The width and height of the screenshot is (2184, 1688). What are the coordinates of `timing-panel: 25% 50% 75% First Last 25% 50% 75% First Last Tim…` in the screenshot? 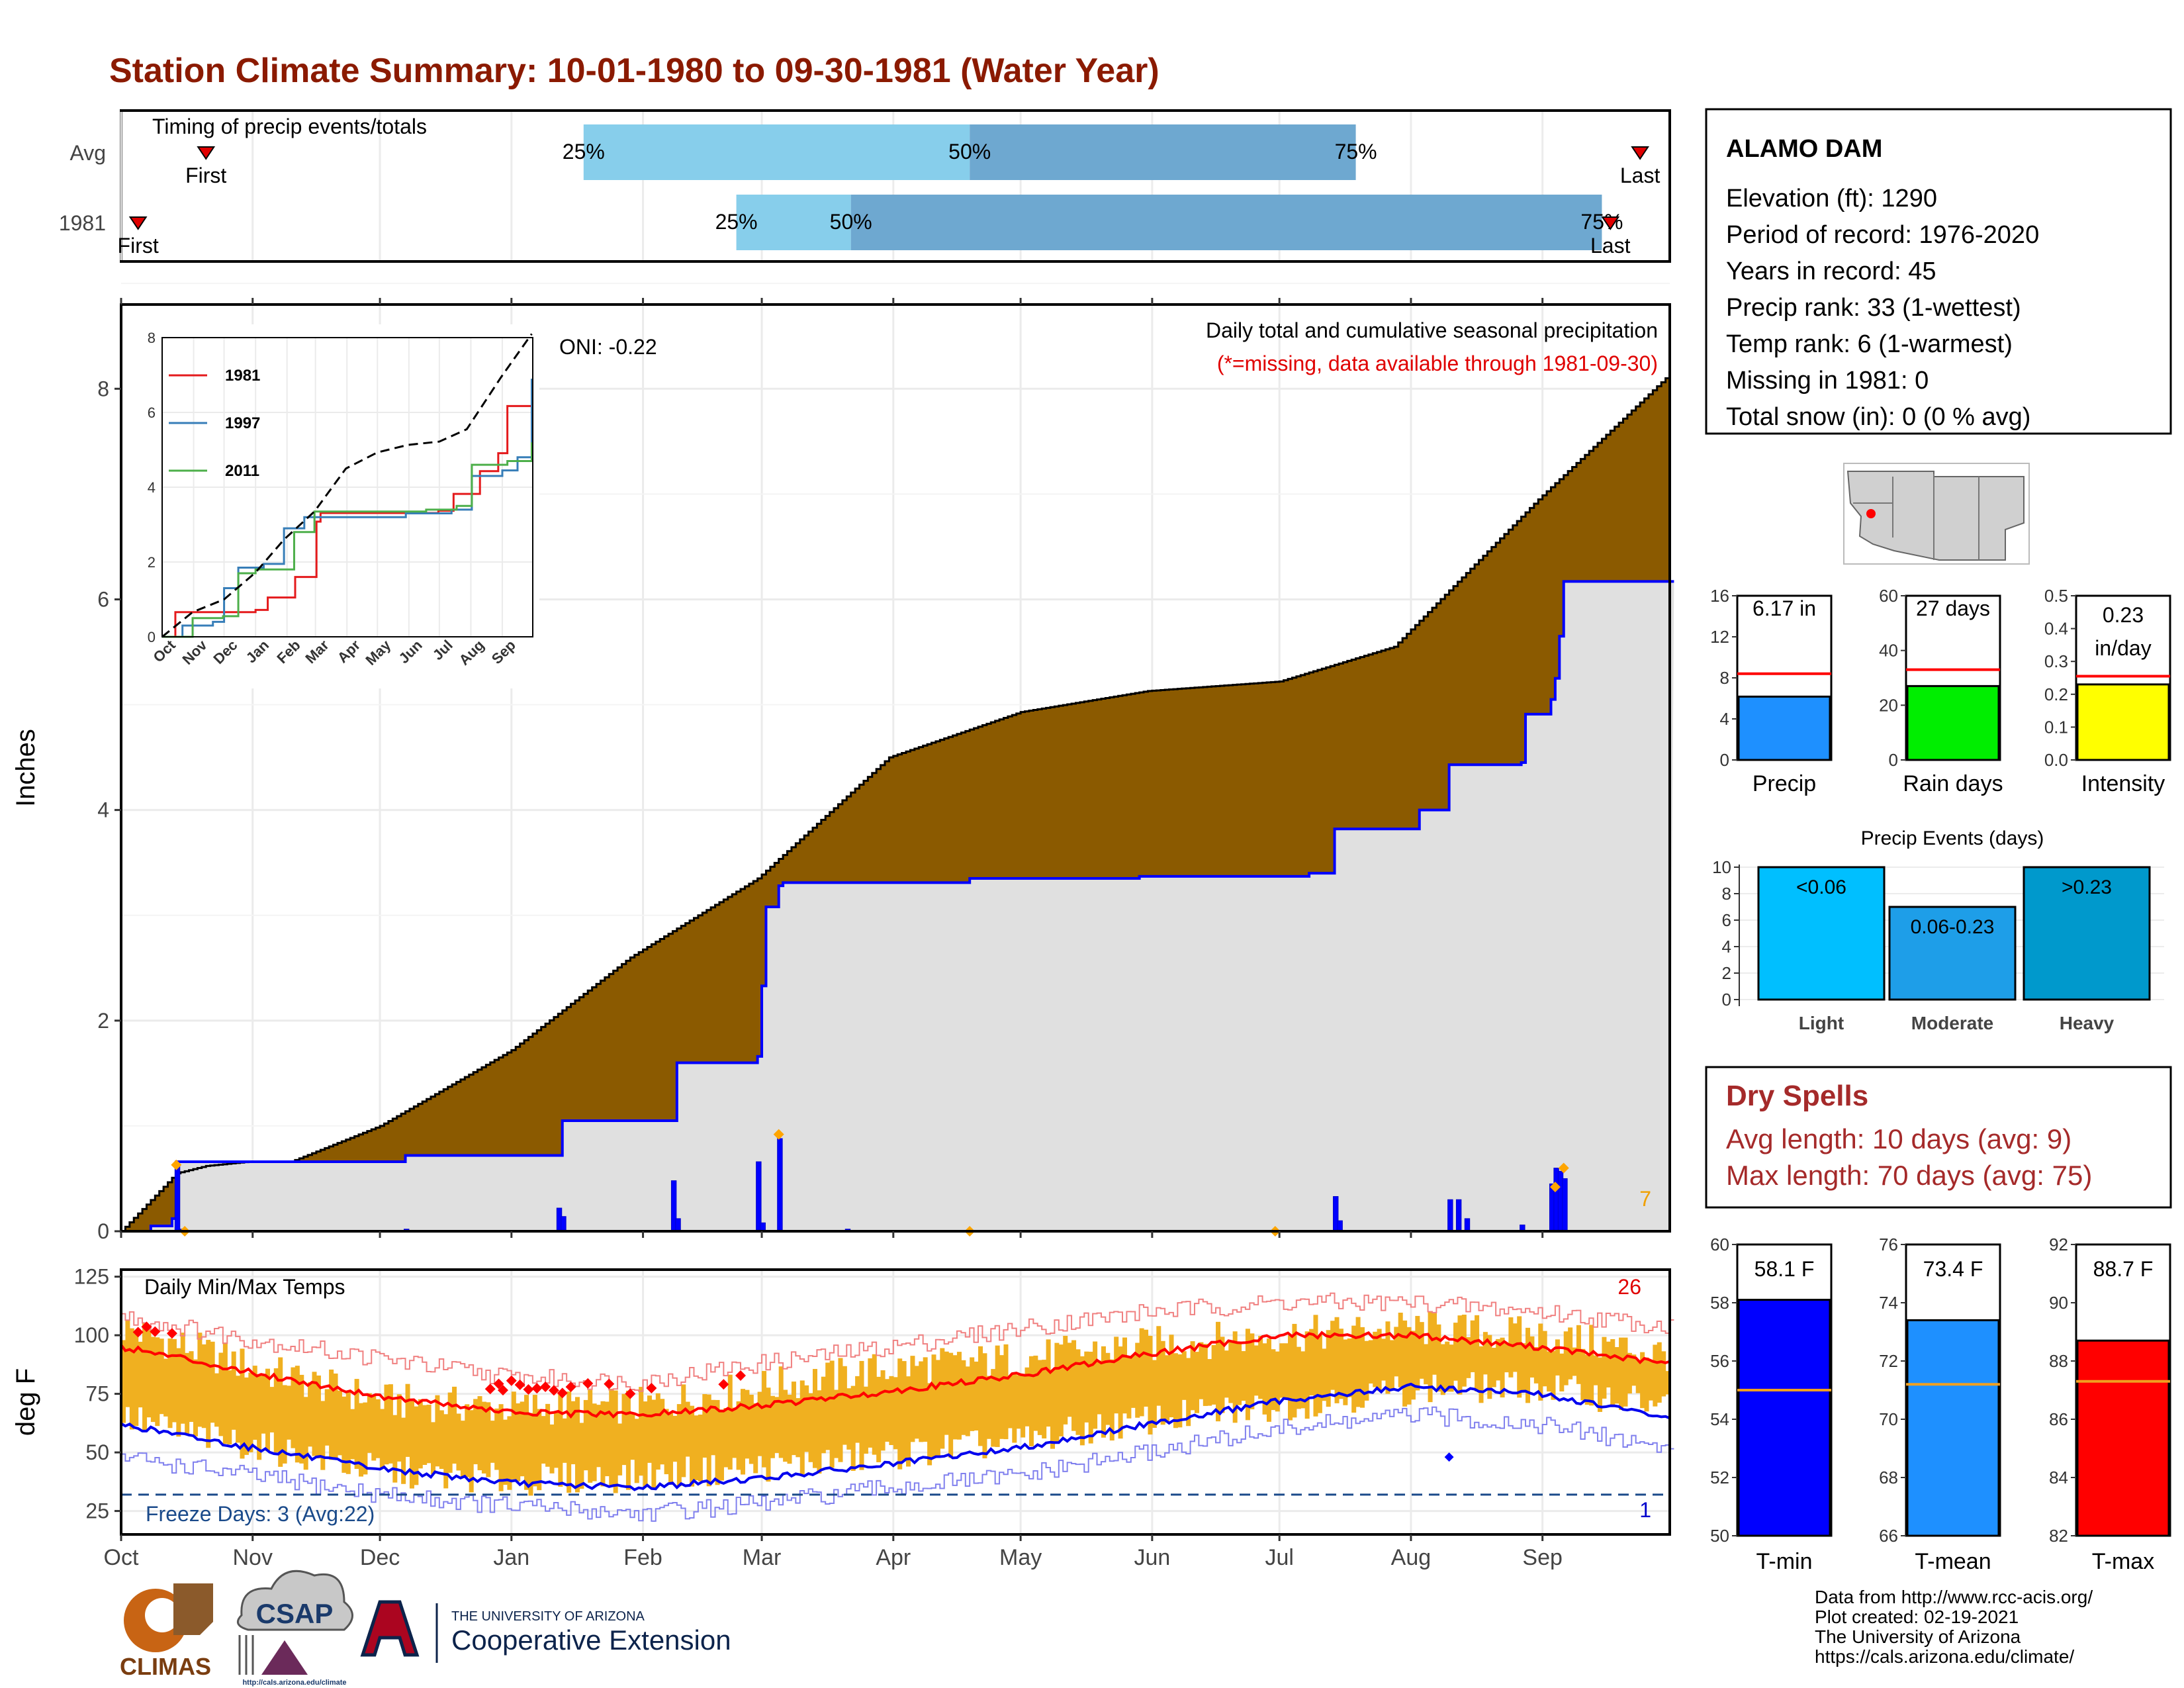 It's located at (865, 186).